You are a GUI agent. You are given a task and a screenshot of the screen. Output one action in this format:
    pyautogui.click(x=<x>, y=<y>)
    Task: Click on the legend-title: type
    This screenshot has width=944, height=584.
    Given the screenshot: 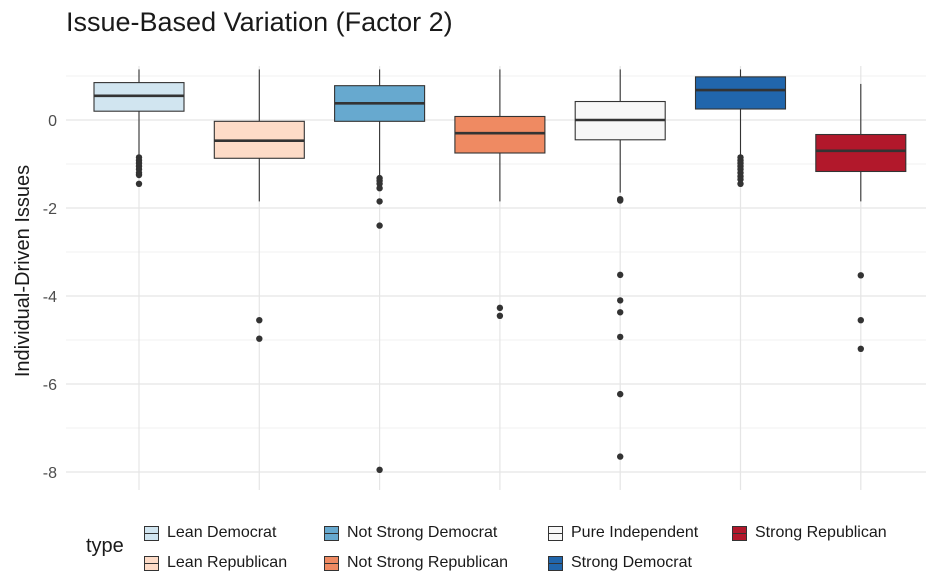 What is the action you would take?
    pyautogui.click(x=105, y=546)
    